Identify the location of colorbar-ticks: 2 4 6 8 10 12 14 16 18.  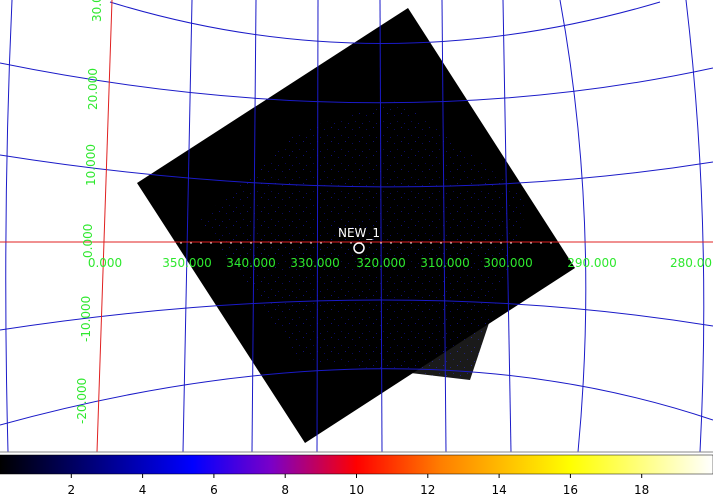
(358, 485).